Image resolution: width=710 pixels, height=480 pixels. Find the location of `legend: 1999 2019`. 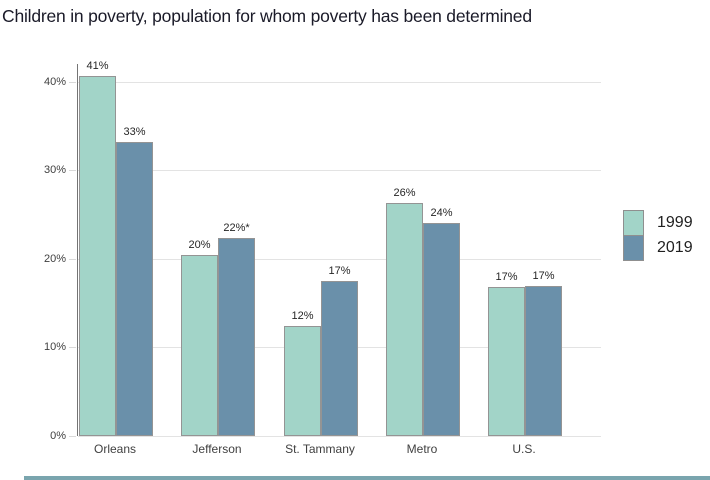

legend: 1999 2019 is located at coordinates (658, 235).